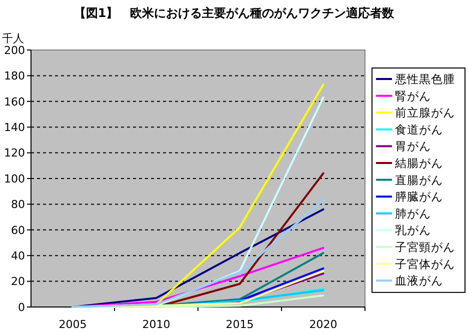 The height and width of the screenshot is (332, 468). Describe the element at coordinates (413, 230) in the screenshot. I see `legend-label: 乳がん` at that location.